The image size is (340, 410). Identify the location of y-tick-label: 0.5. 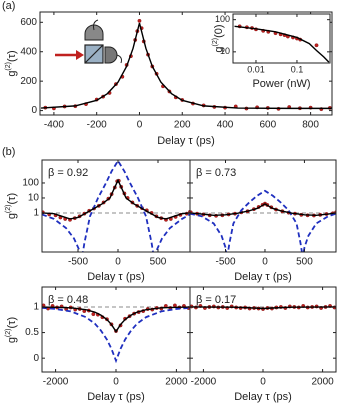
(32, 332).